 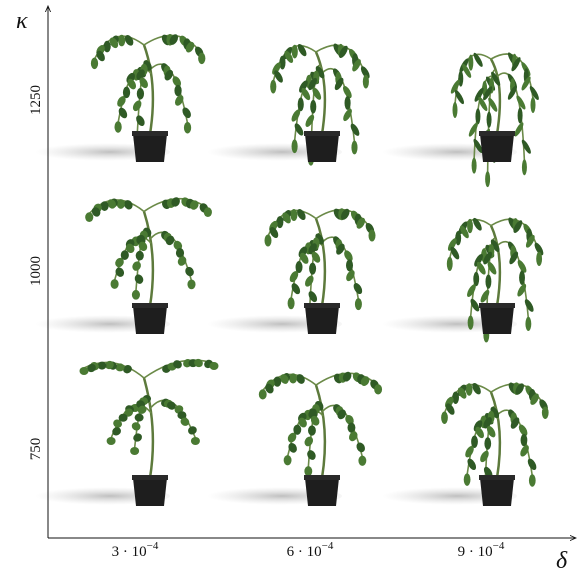 What do you see at coordinates (304, 552) in the screenshot?
I see `tick-base: 6 · 10` at bounding box center [304, 552].